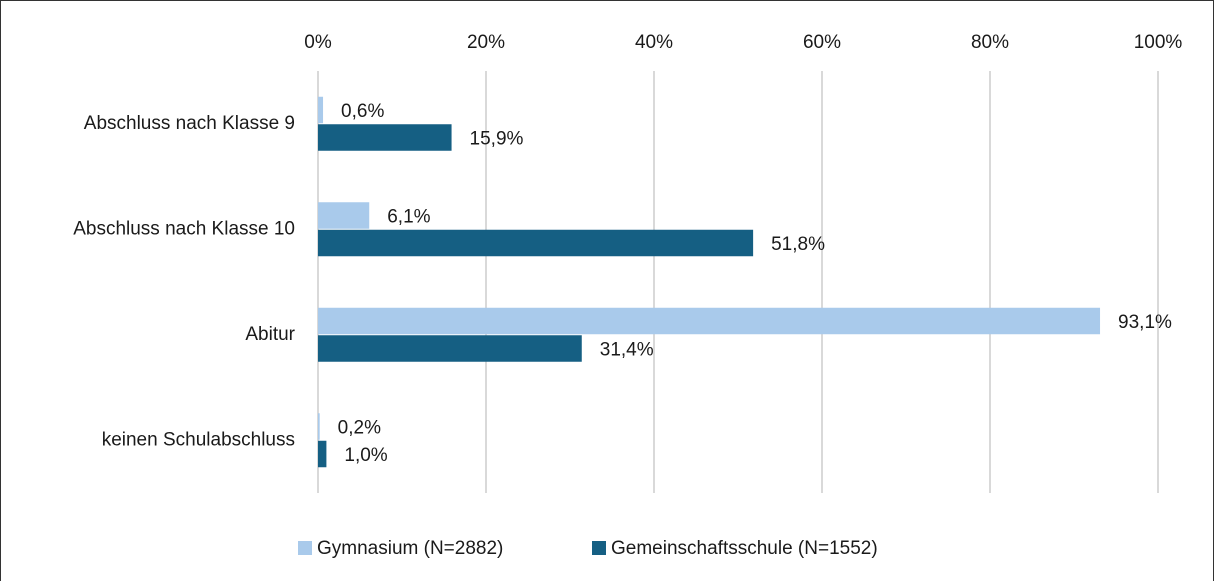 Image resolution: width=1214 pixels, height=581 pixels. I want to click on x-tick-label: 60%, so click(822, 42).